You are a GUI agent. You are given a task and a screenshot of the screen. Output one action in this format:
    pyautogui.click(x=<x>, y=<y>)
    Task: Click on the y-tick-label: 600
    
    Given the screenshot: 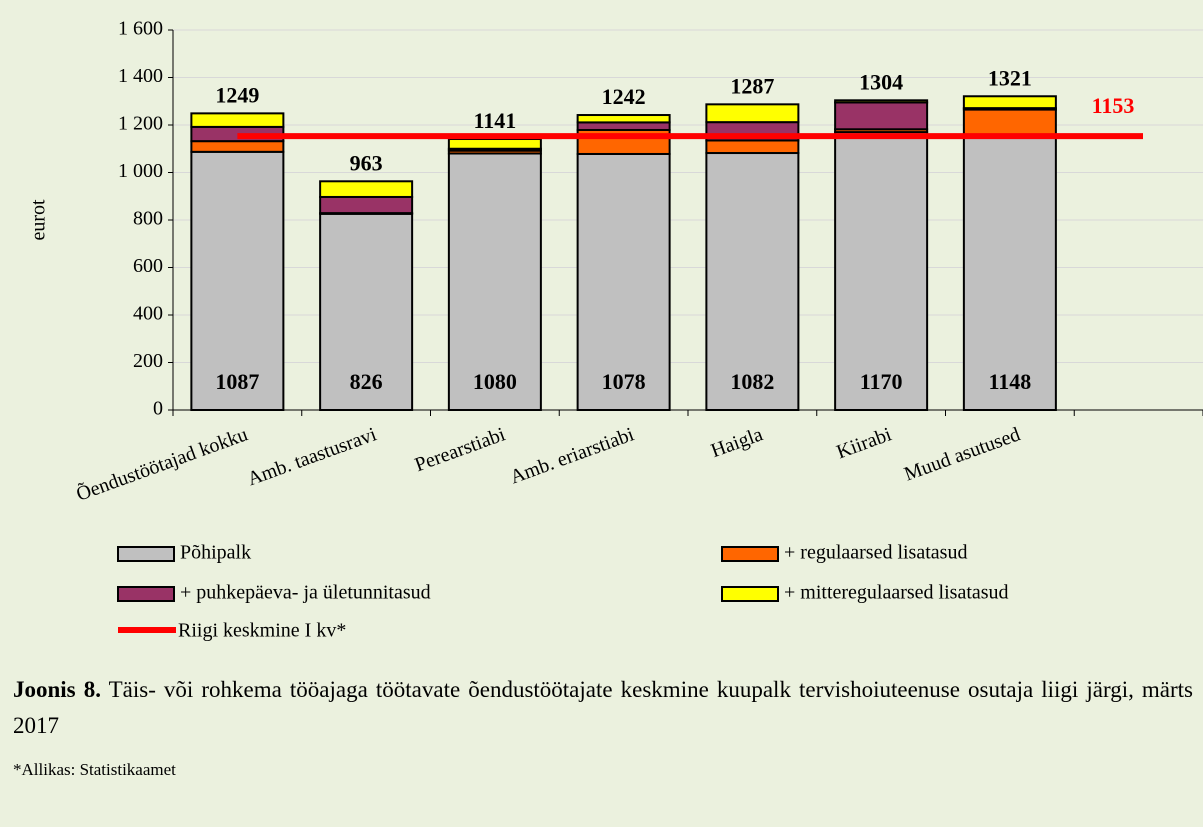 What is the action you would take?
    pyautogui.click(x=148, y=266)
    